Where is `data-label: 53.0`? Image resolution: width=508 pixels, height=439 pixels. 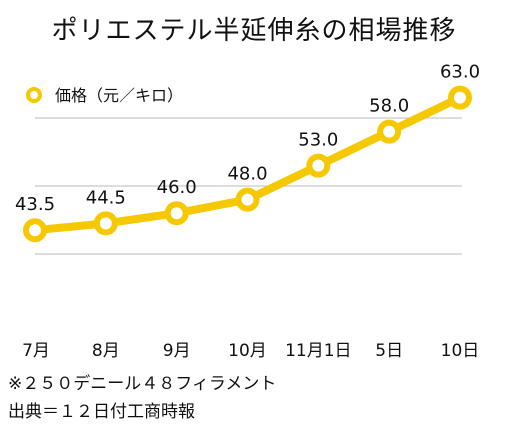
data-label: 53.0 is located at coordinates (318, 140).